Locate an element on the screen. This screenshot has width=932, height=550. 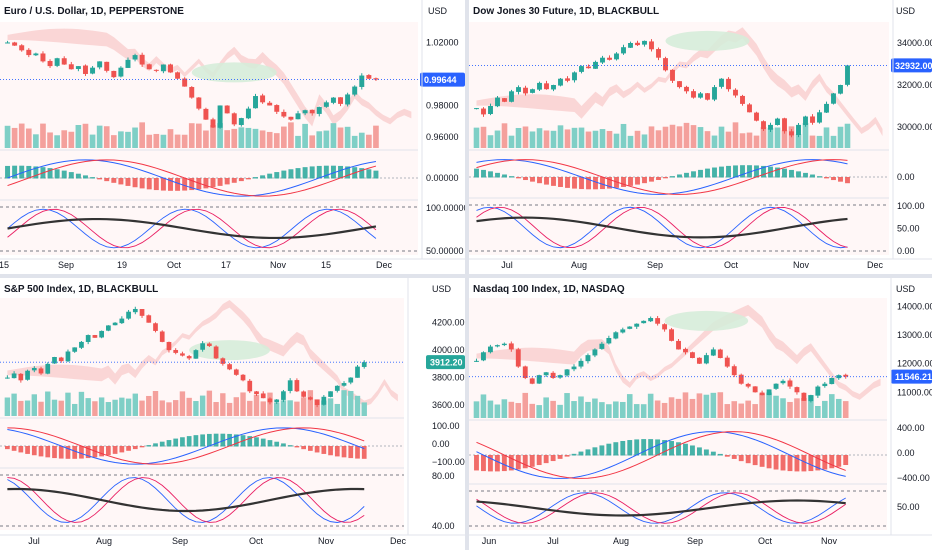
last-price-label-bg is located at coordinates (442, 79).